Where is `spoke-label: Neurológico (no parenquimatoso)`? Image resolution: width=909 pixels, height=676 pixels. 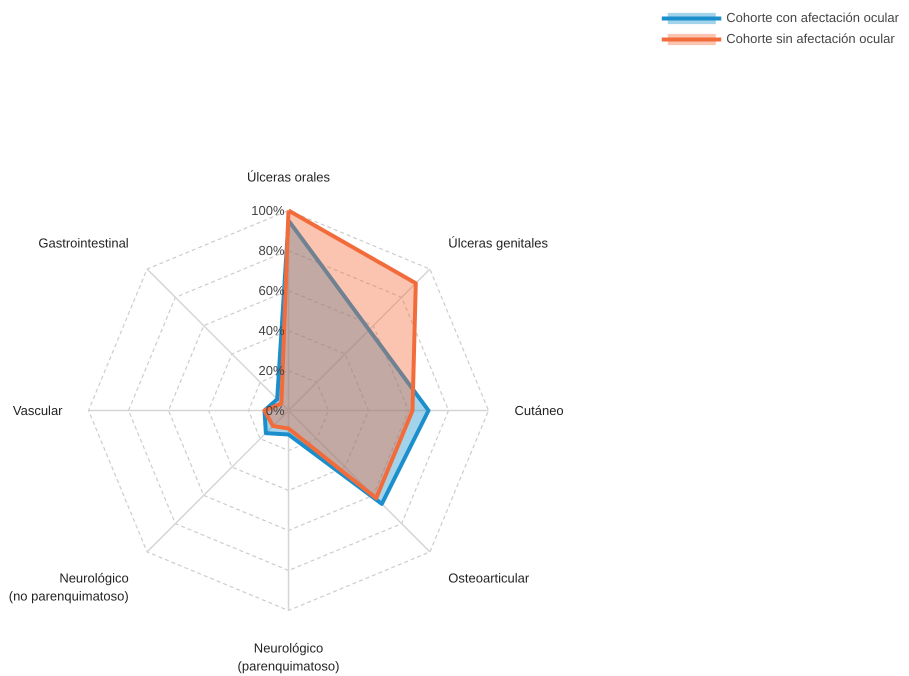 spoke-label: Neurológico (no parenquimatoso) is located at coordinates (68, 587).